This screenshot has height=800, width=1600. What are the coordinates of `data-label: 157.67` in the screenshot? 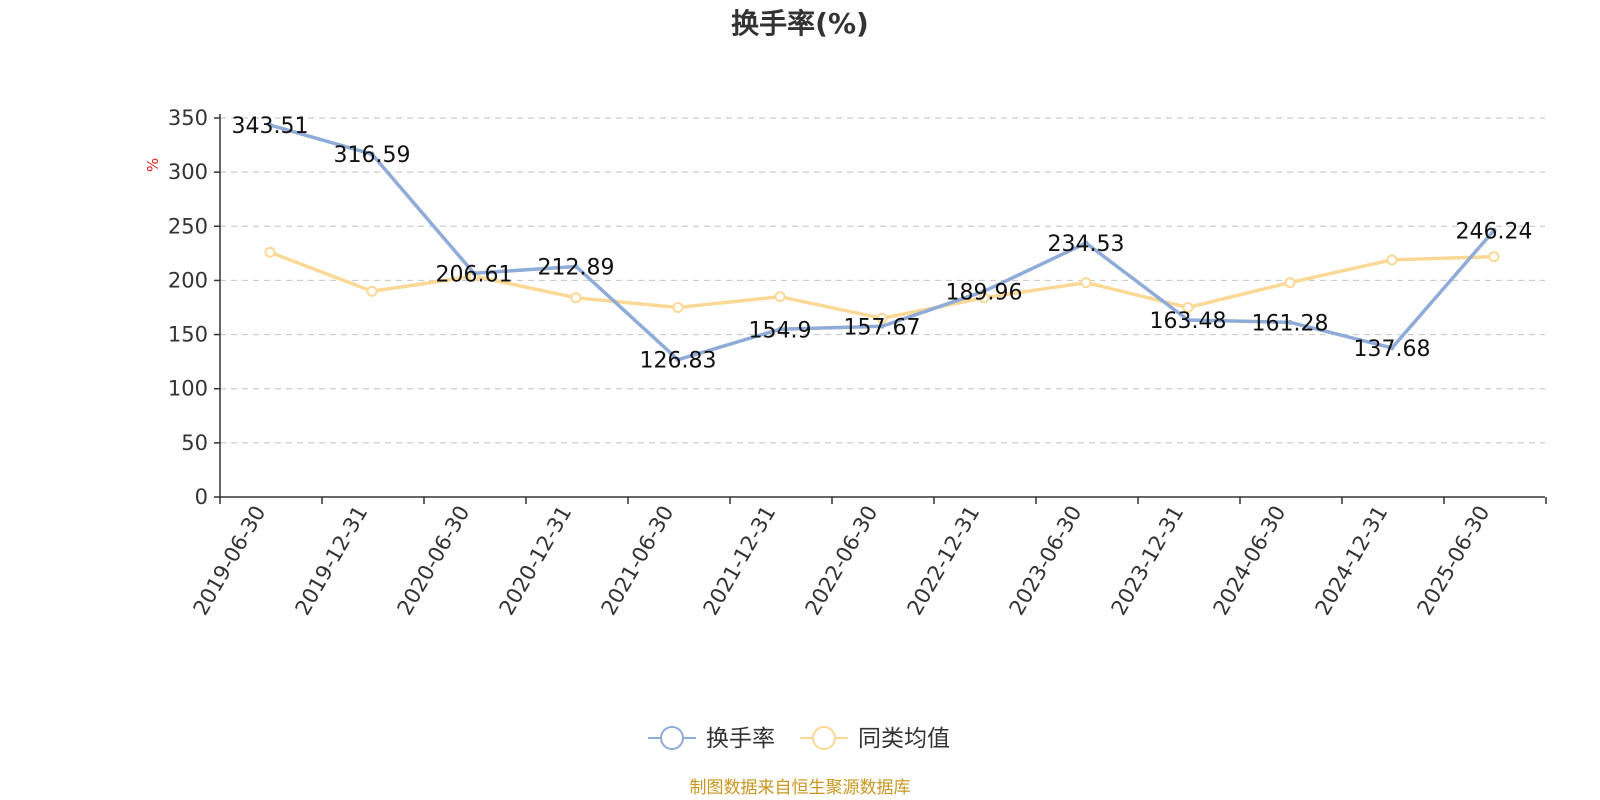 It's located at (882, 327).